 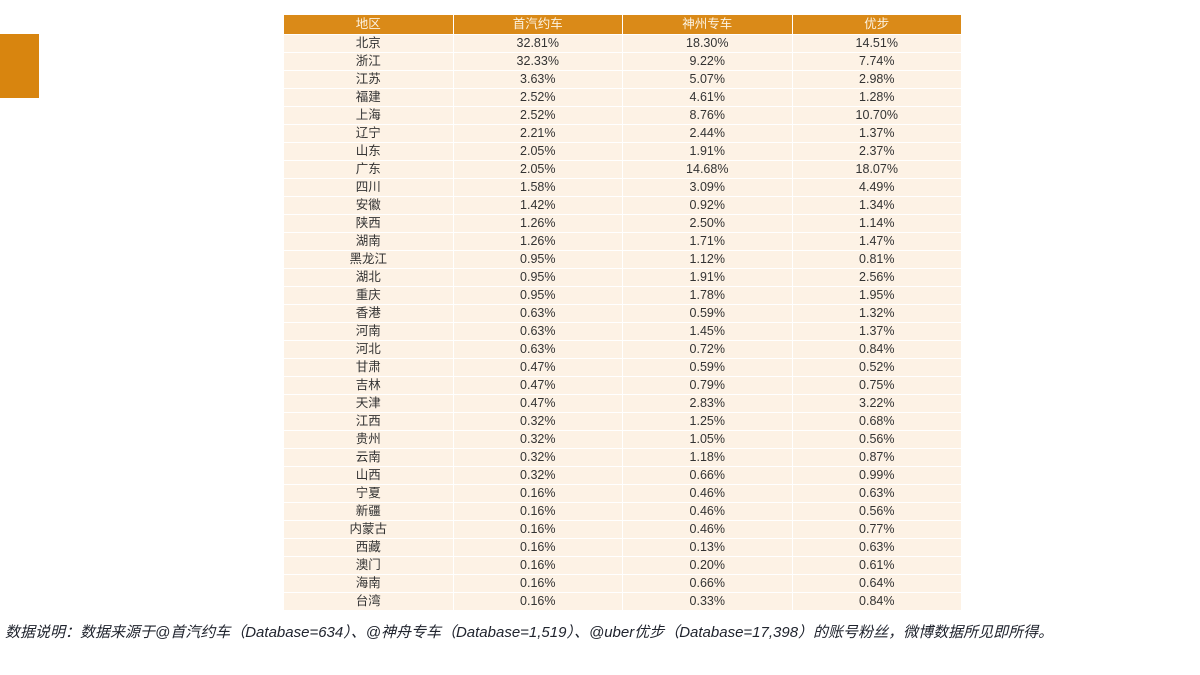 I want to click on value-cell: 1.45%, so click(x=707, y=331).